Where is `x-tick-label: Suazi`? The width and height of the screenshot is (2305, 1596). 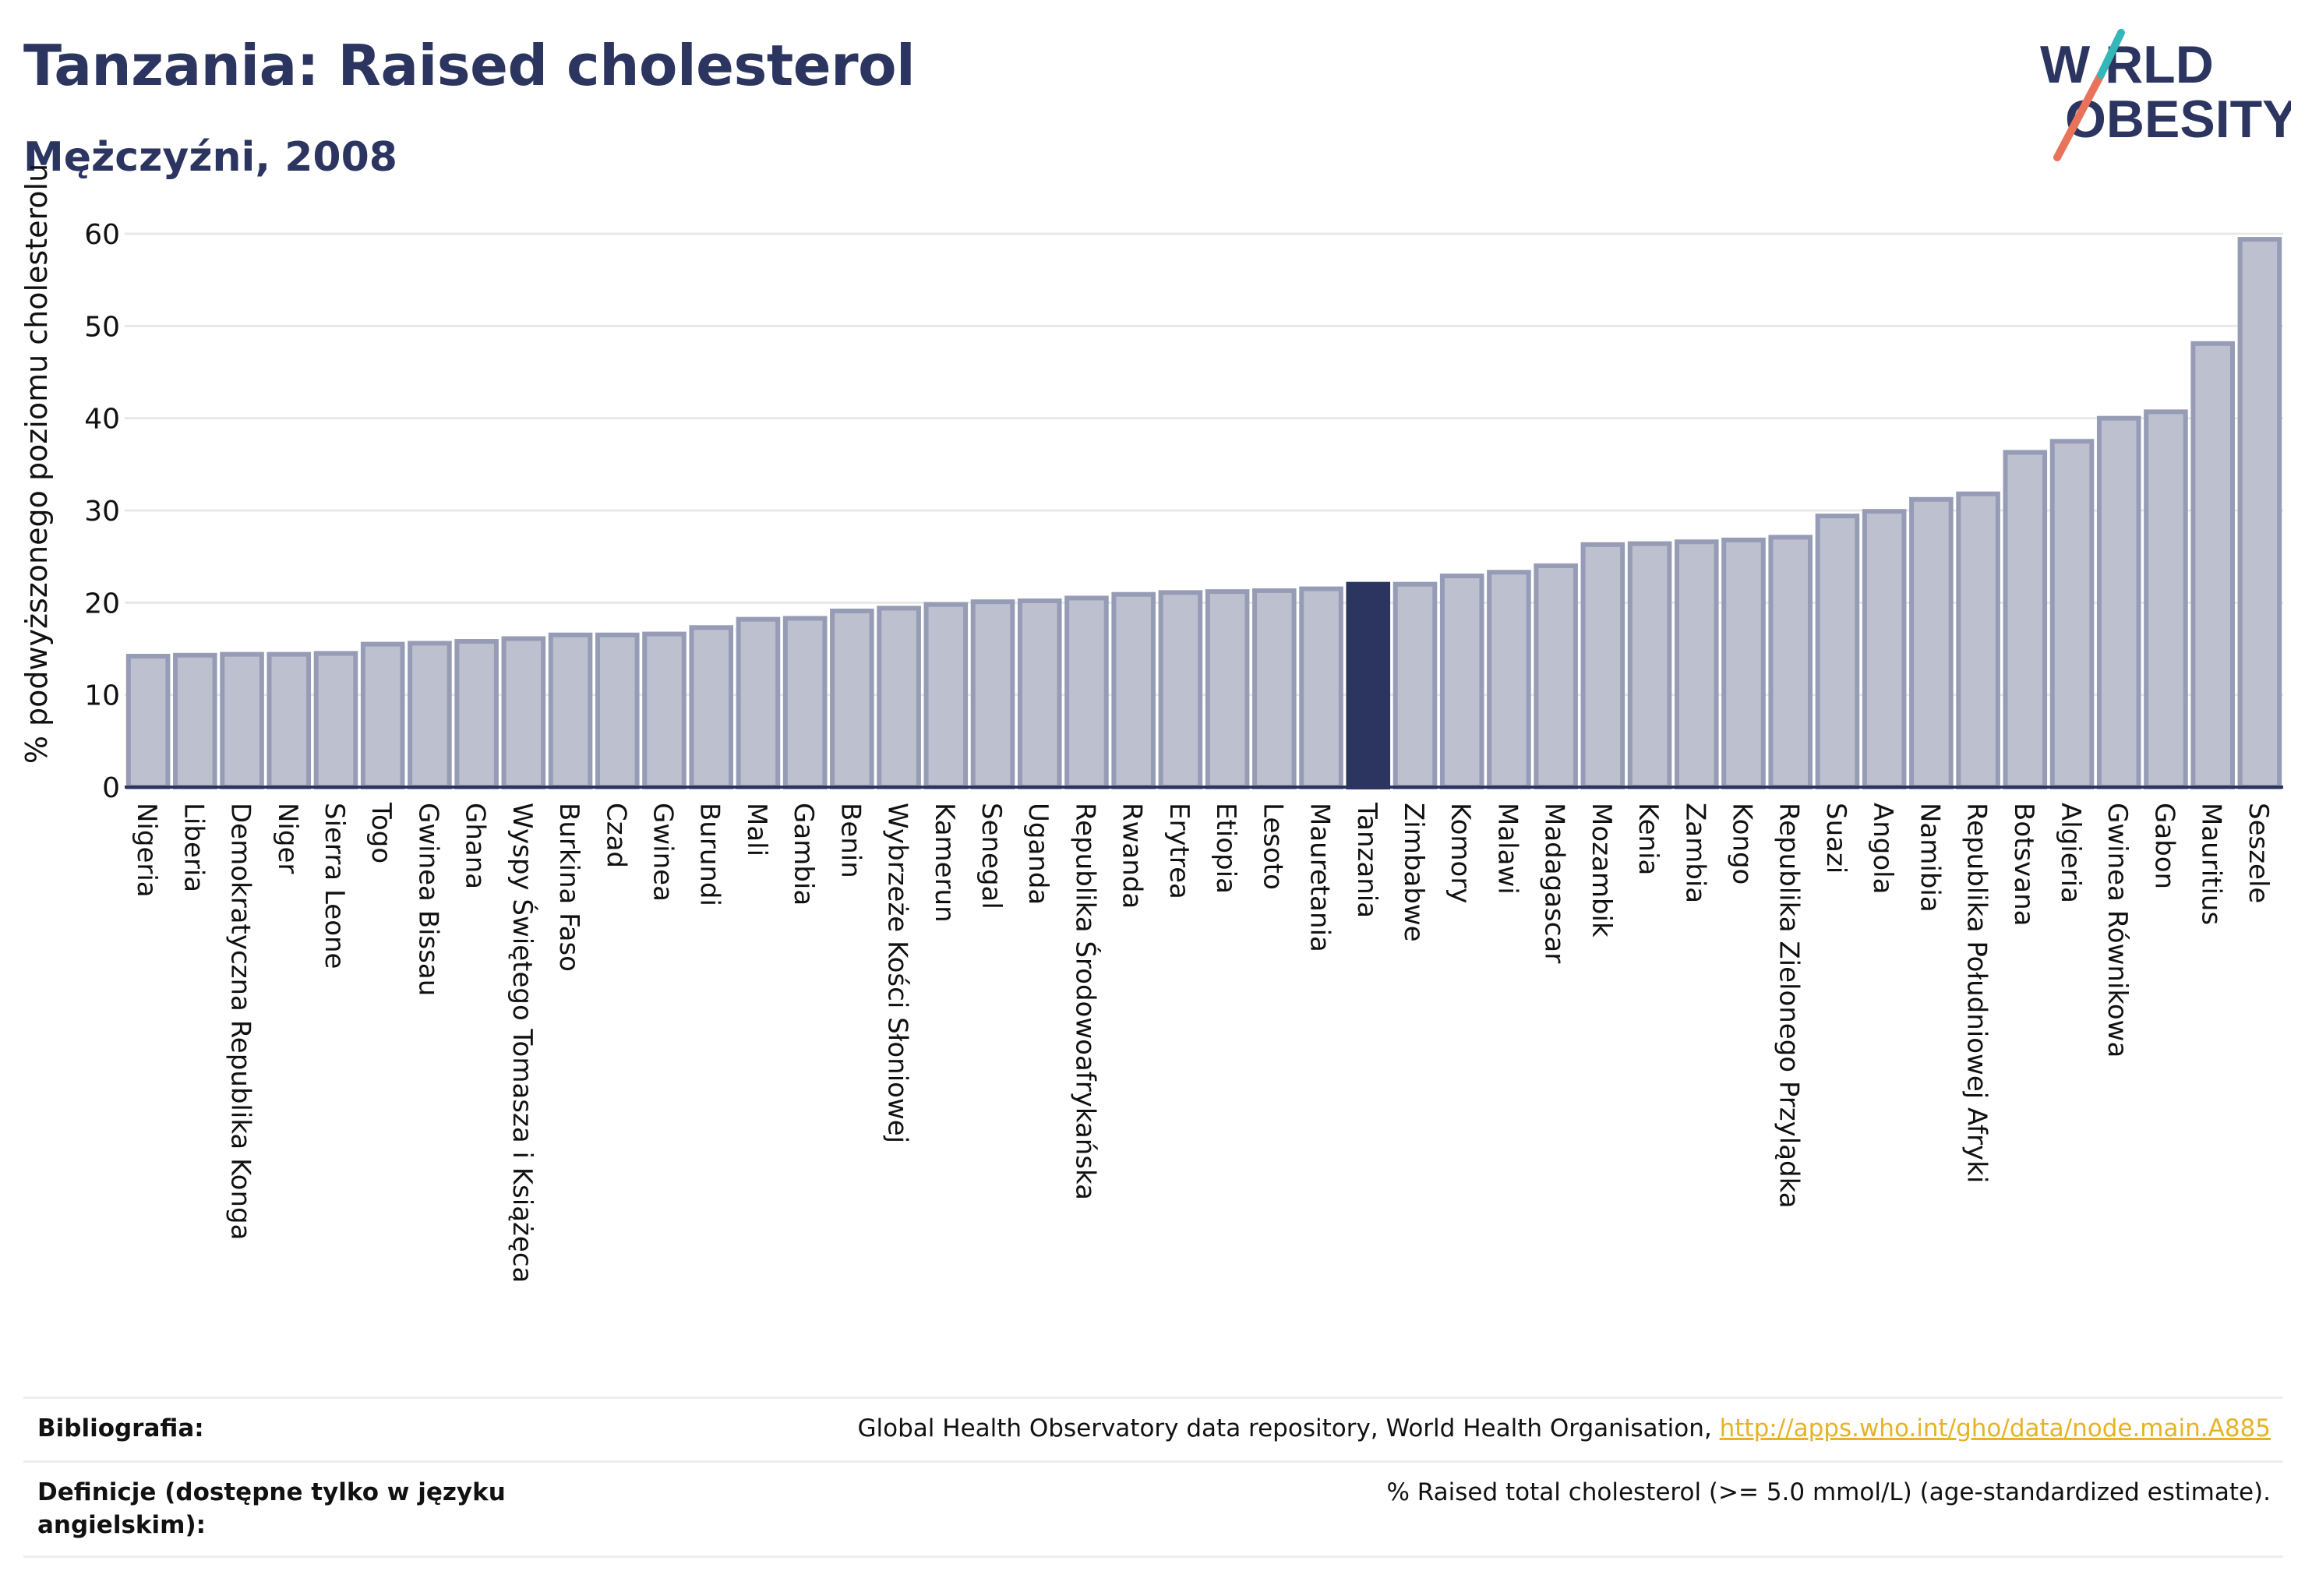 x-tick-label: Suazi is located at coordinates (1835, 838).